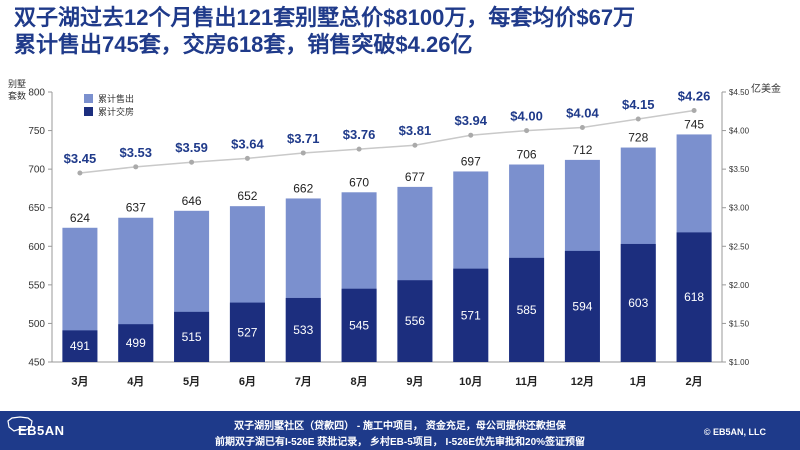  I want to click on x-tick-label: 10月, so click(470, 381).